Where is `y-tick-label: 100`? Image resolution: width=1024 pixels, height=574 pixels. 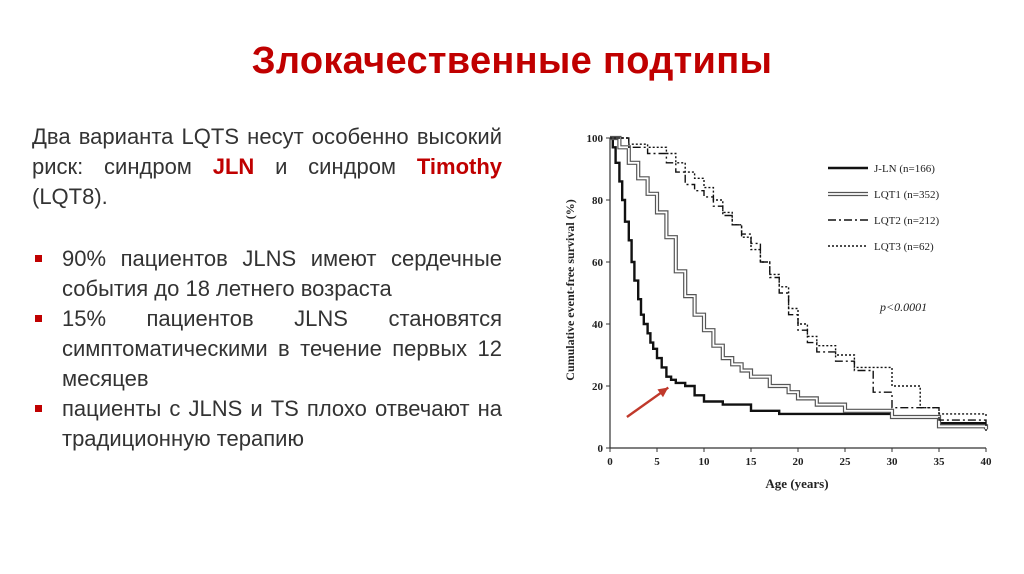 y-tick-label: 100 is located at coordinates (595, 139).